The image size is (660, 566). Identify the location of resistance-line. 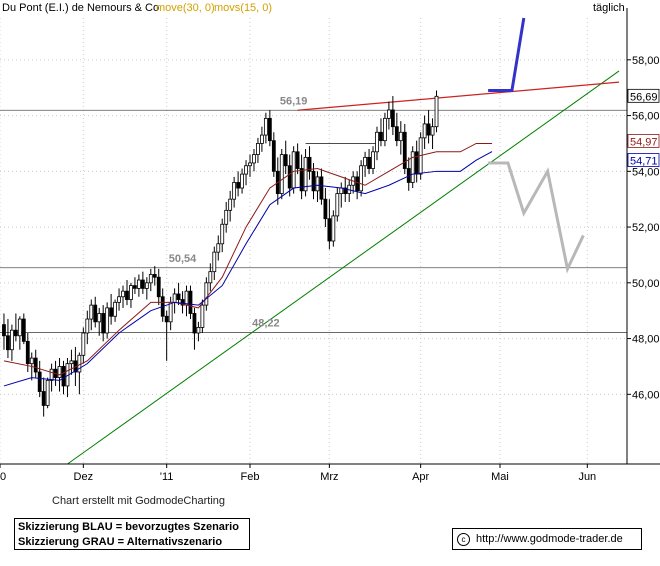
(458, 96).